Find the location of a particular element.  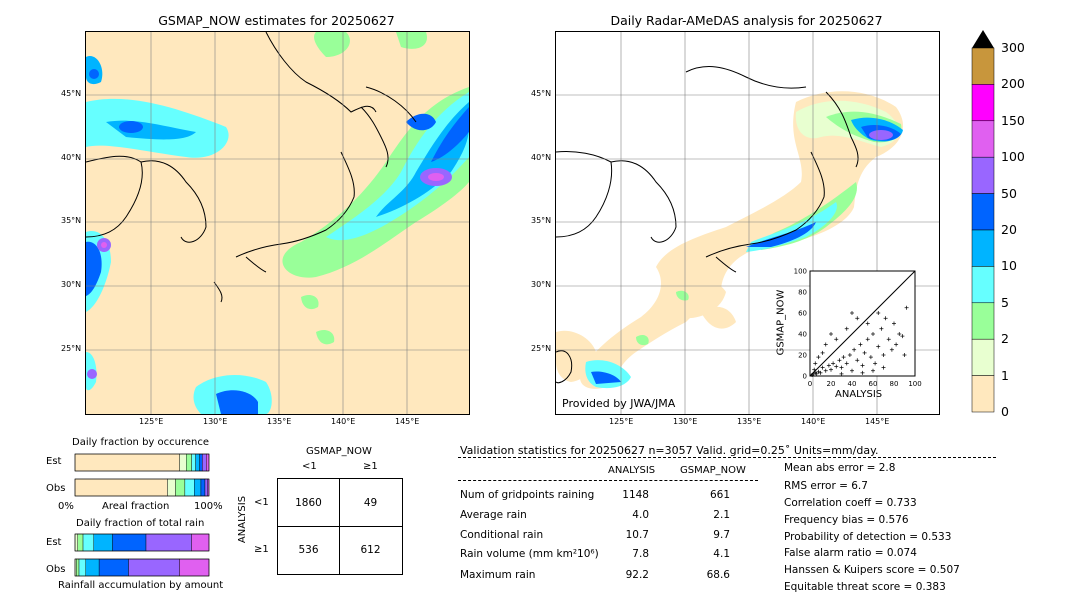

cont-col-lt1: <1 is located at coordinates (309, 466).